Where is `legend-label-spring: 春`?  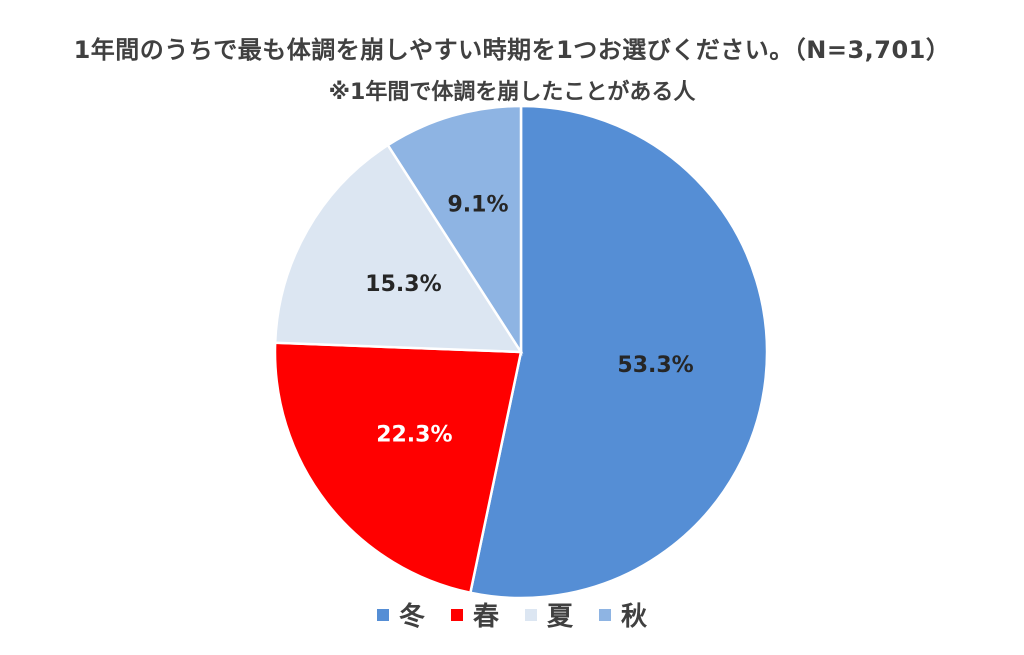 legend-label-spring: 春 is located at coordinates (485, 617).